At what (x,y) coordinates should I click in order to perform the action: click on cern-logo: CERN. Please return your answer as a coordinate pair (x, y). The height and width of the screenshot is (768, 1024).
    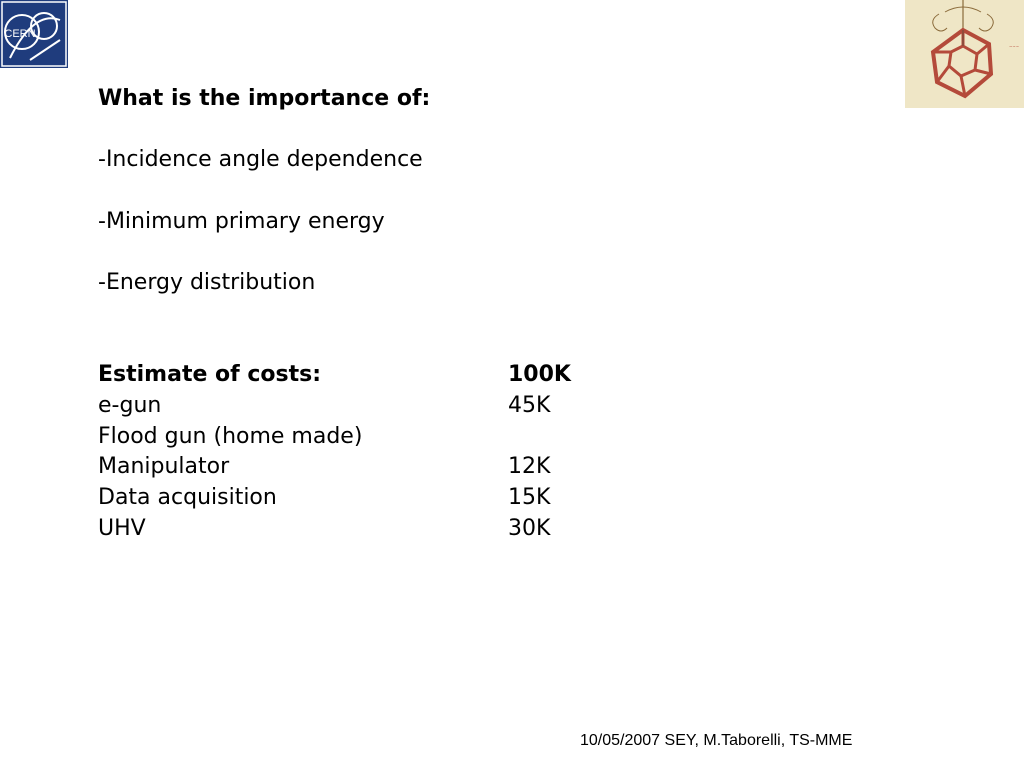
    Looking at the image, I should click on (34, 34).